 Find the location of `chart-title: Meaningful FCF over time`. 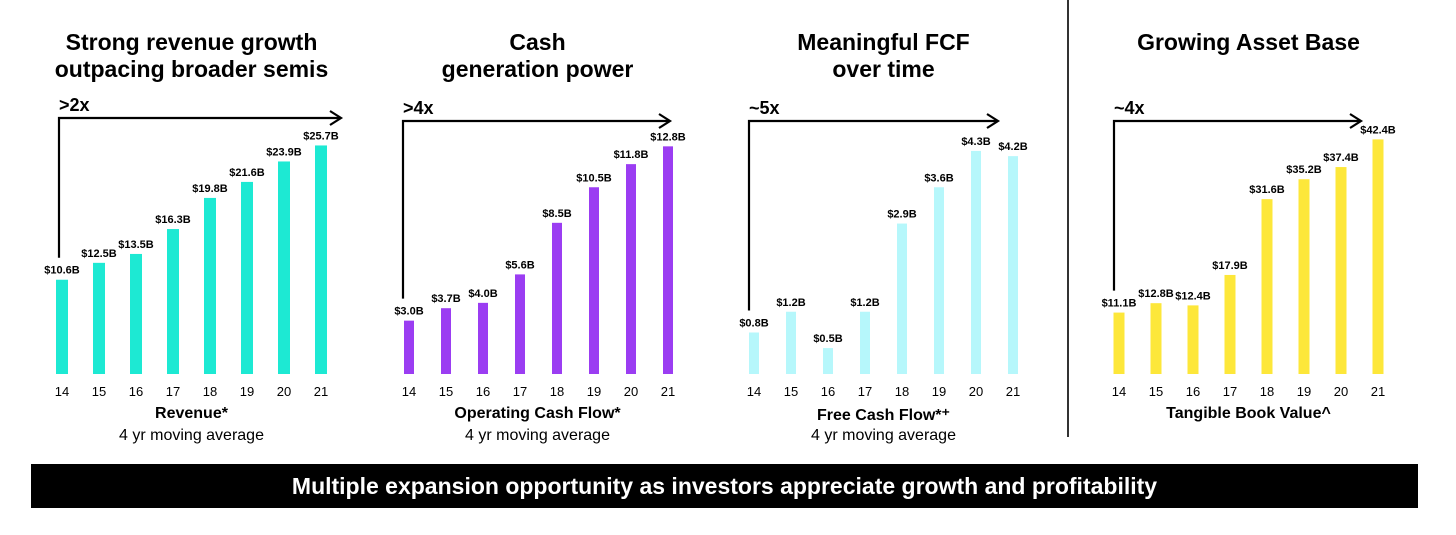

chart-title: Meaningful FCF over time is located at coordinates (883, 56).